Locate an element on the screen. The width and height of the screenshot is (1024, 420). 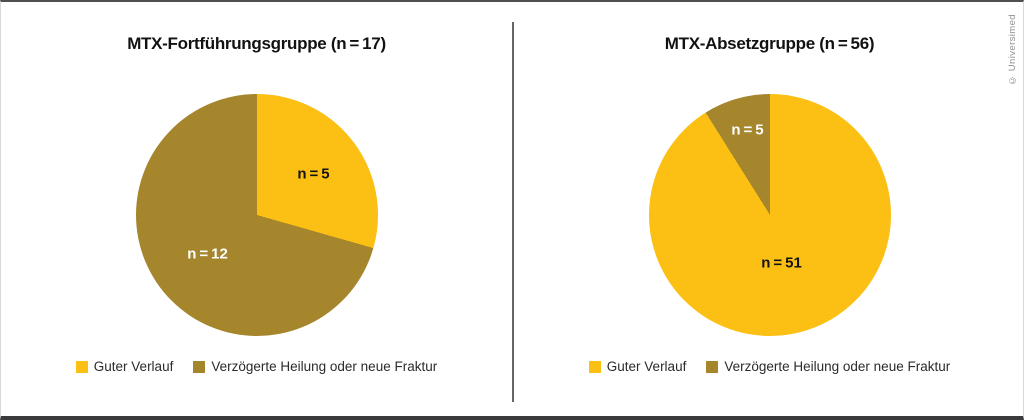
slice-label: n = 12 is located at coordinates (207, 254).